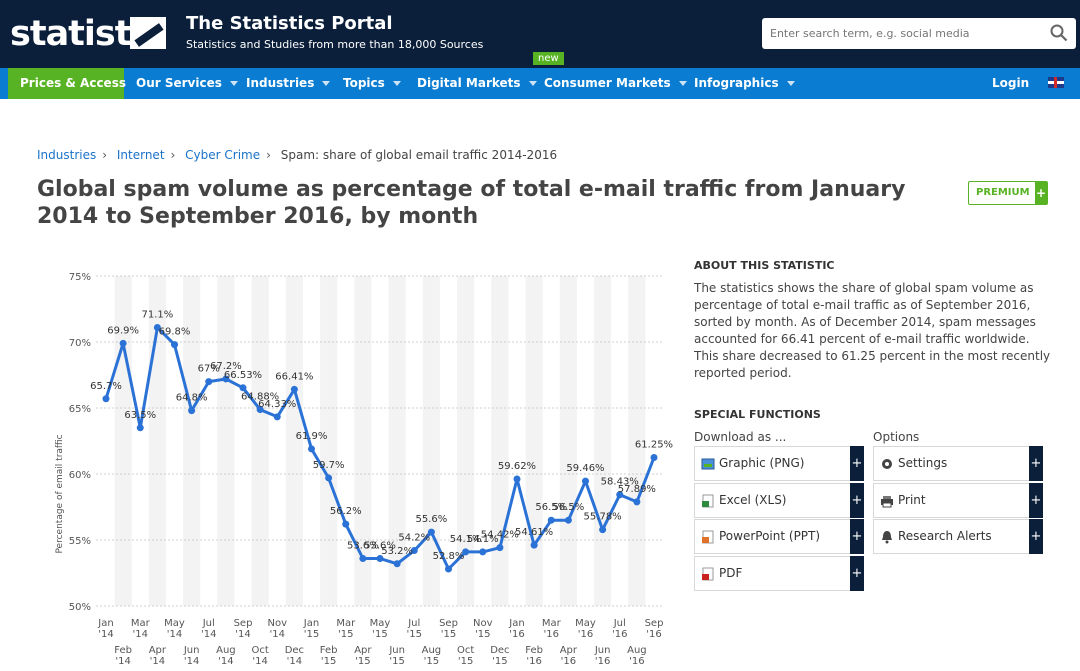  What do you see at coordinates (60, 493) in the screenshot?
I see `y-axis-label: Percentage of email traffic` at bounding box center [60, 493].